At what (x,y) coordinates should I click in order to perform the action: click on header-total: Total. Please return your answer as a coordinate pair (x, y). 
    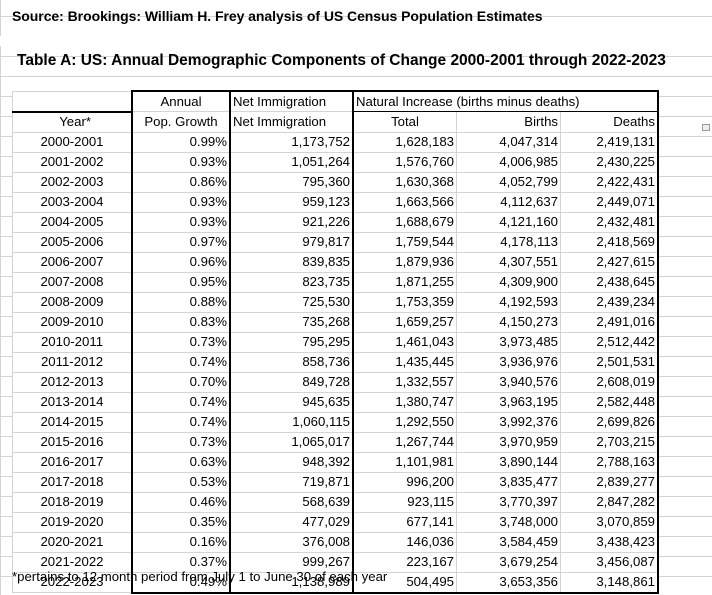
    Looking at the image, I should click on (404, 122).